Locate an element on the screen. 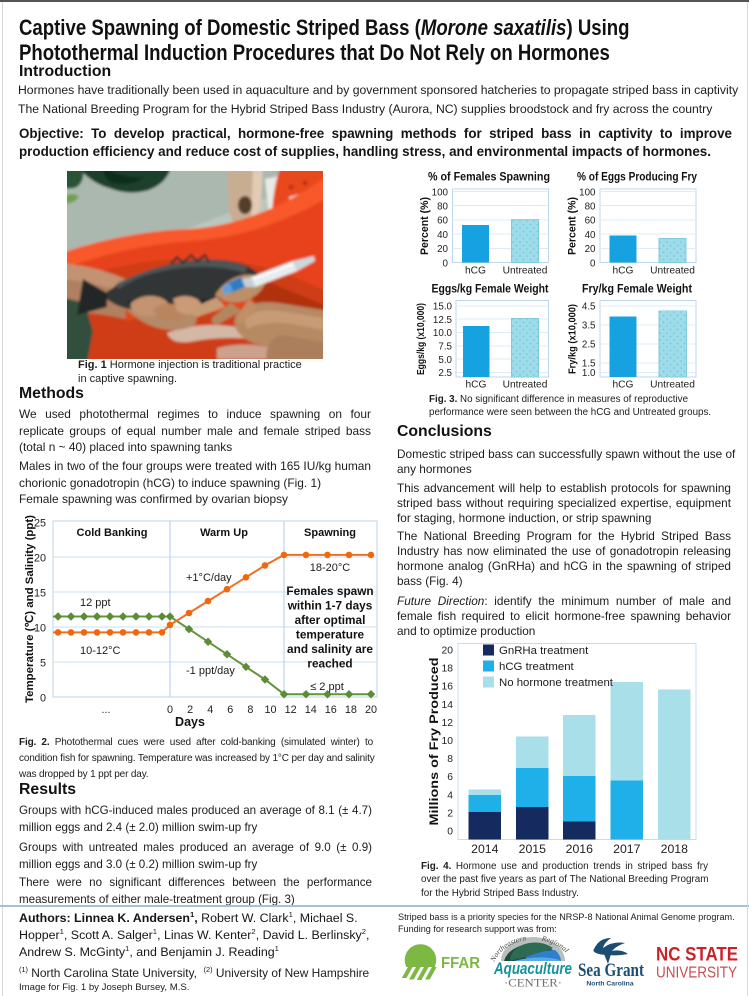 This screenshot has height=996, width=749. svg-text: UNIVERSITY is located at coordinates (696, 973).